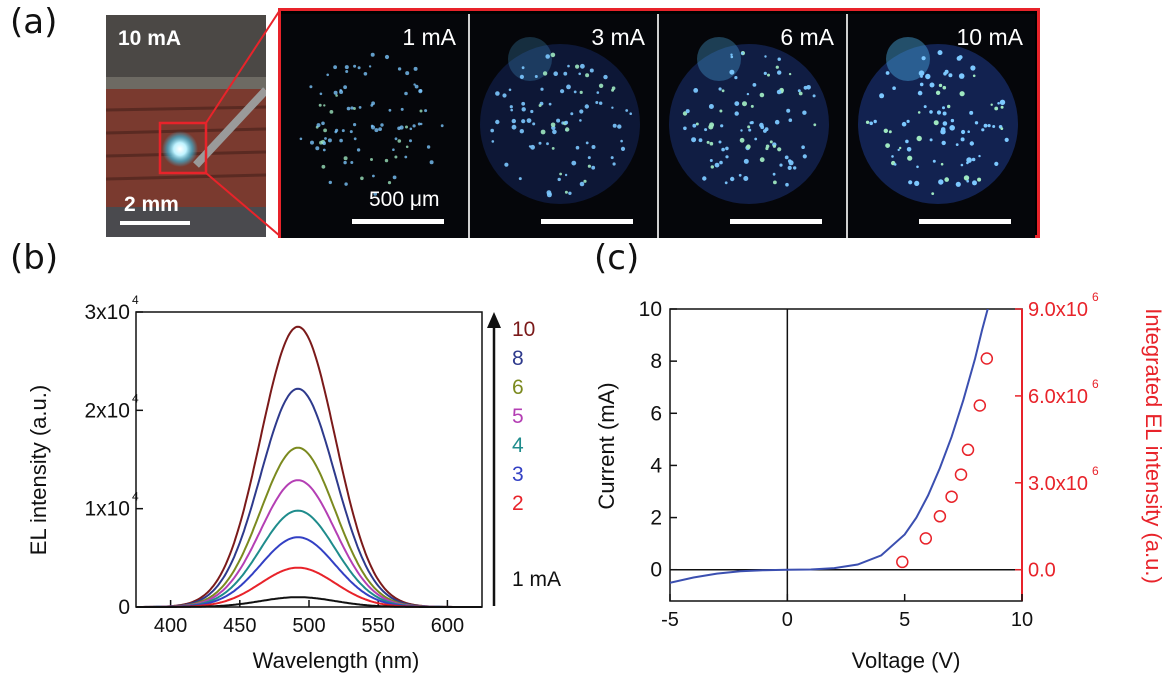 This screenshot has width=1163, height=675. Describe the element at coordinates (656, 361) in the screenshot. I see `y-tick-label: 8` at that location.